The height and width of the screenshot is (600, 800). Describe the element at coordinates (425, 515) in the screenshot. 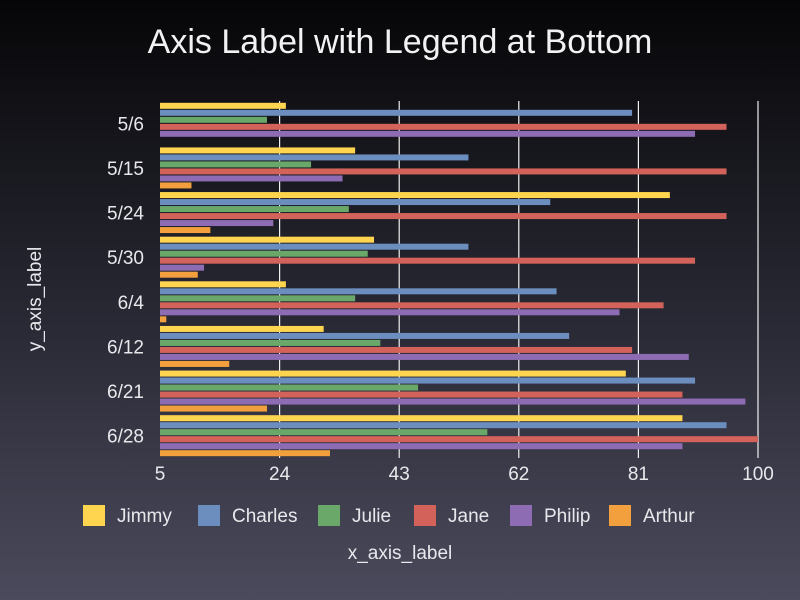

I see `legend-swatch-jane` at that location.